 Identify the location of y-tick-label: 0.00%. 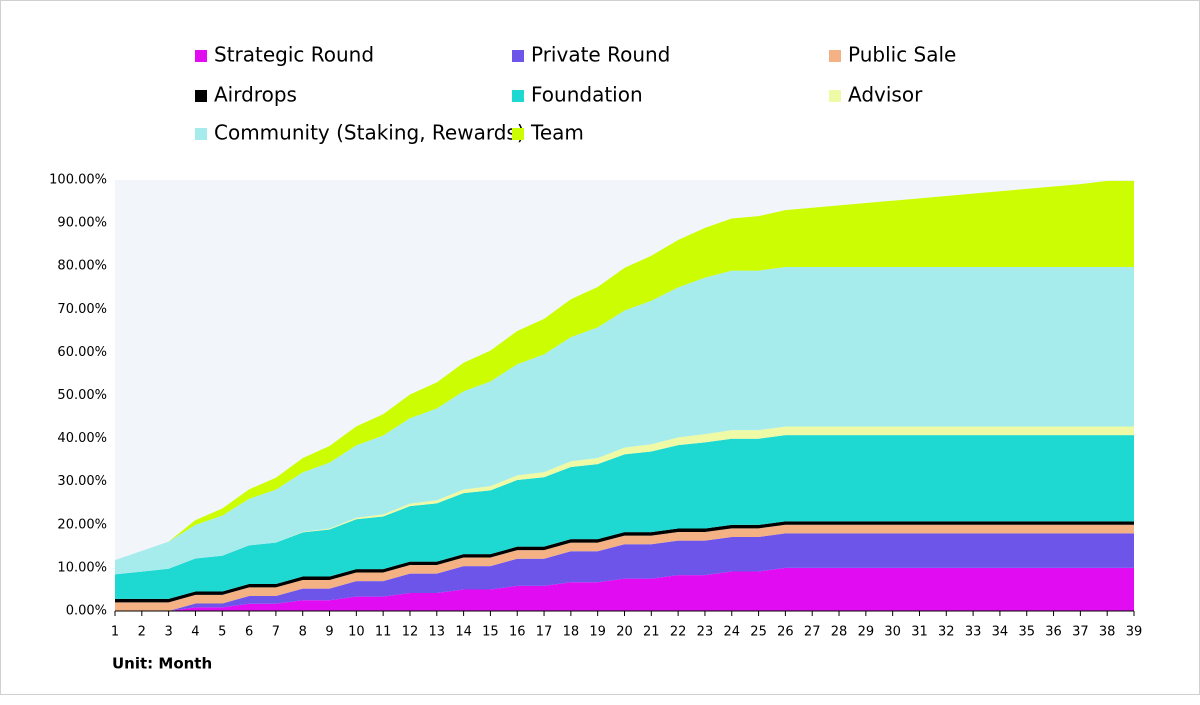
(86, 611).